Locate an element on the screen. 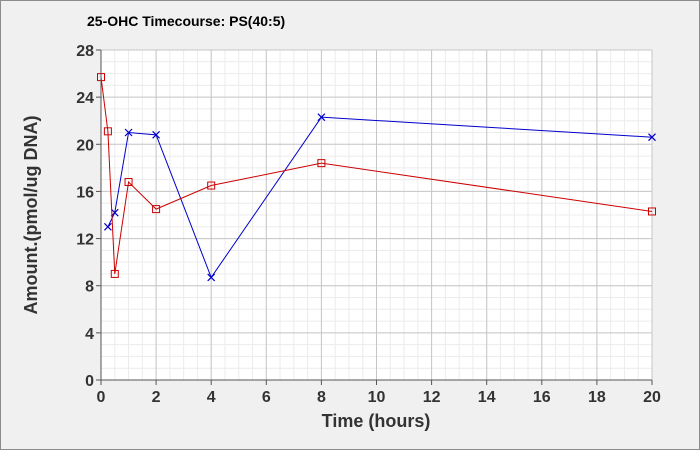 The height and width of the screenshot is (451, 700). x-tick-label: 8 is located at coordinates (321, 397).